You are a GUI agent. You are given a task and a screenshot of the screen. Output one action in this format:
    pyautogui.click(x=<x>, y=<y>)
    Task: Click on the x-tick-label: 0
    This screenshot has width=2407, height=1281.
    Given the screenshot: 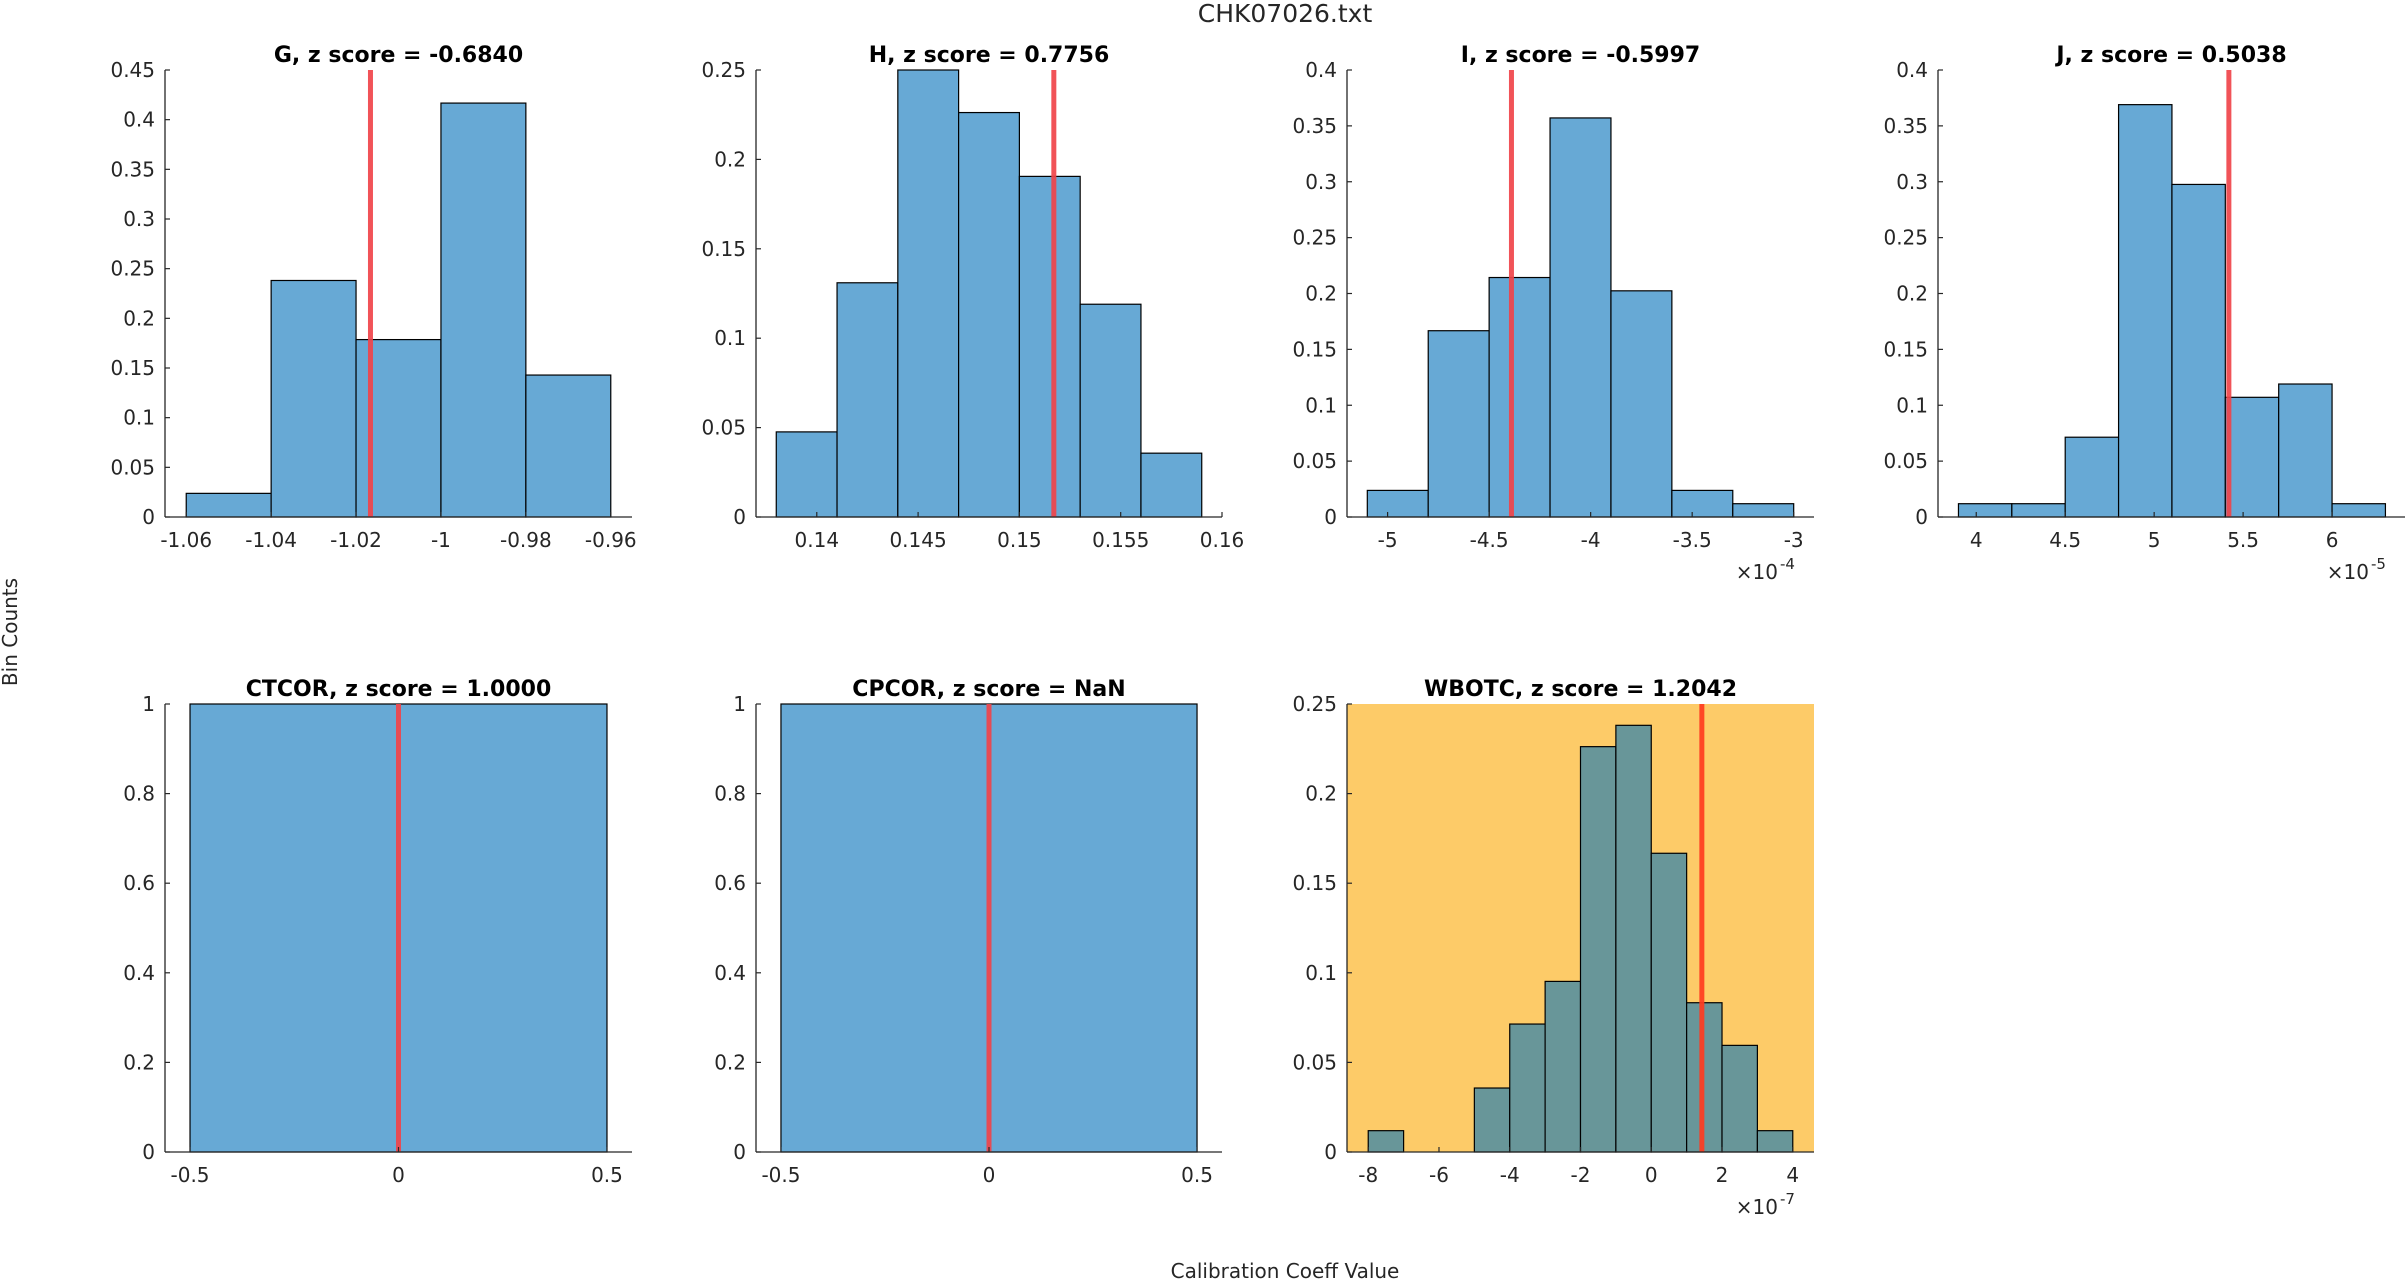 What is the action you would take?
    pyautogui.click(x=989, y=1175)
    